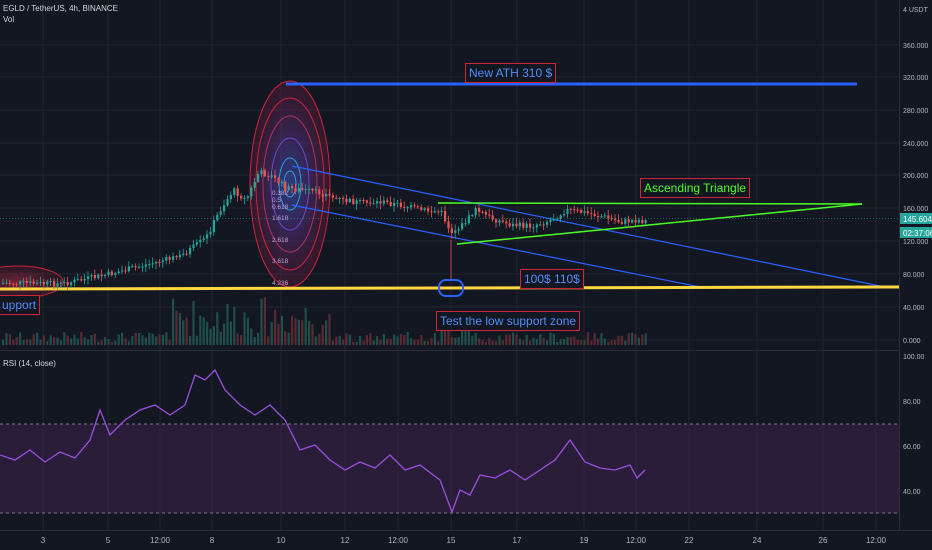  What do you see at coordinates (61, 8) in the screenshot?
I see `symbol-title: EGLD / TetherUS, 4h, BINANCE` at bounding box center [61, 8].